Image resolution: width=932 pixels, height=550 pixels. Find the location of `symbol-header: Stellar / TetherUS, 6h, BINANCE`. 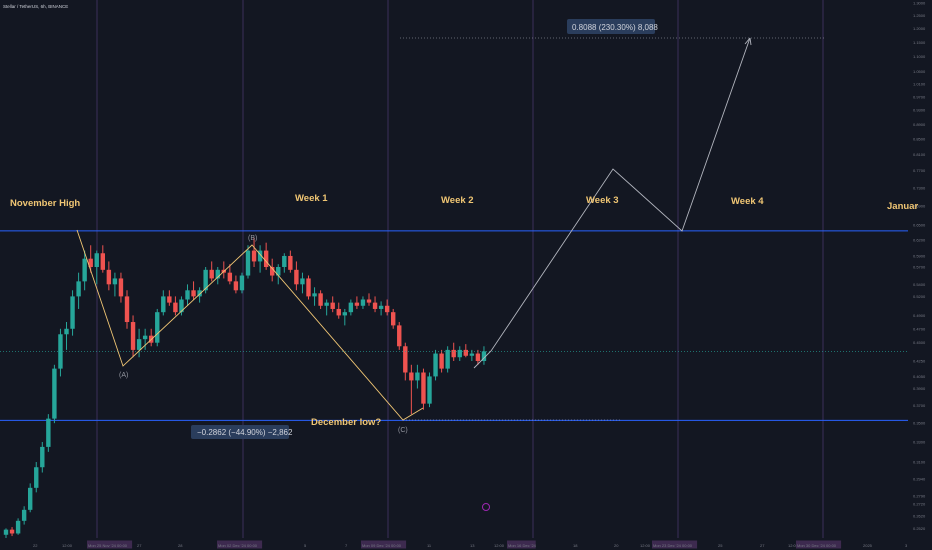

symbol-header: Stellar / TetherUS, 6h, BINANCE is located at coordinates (35, 6).